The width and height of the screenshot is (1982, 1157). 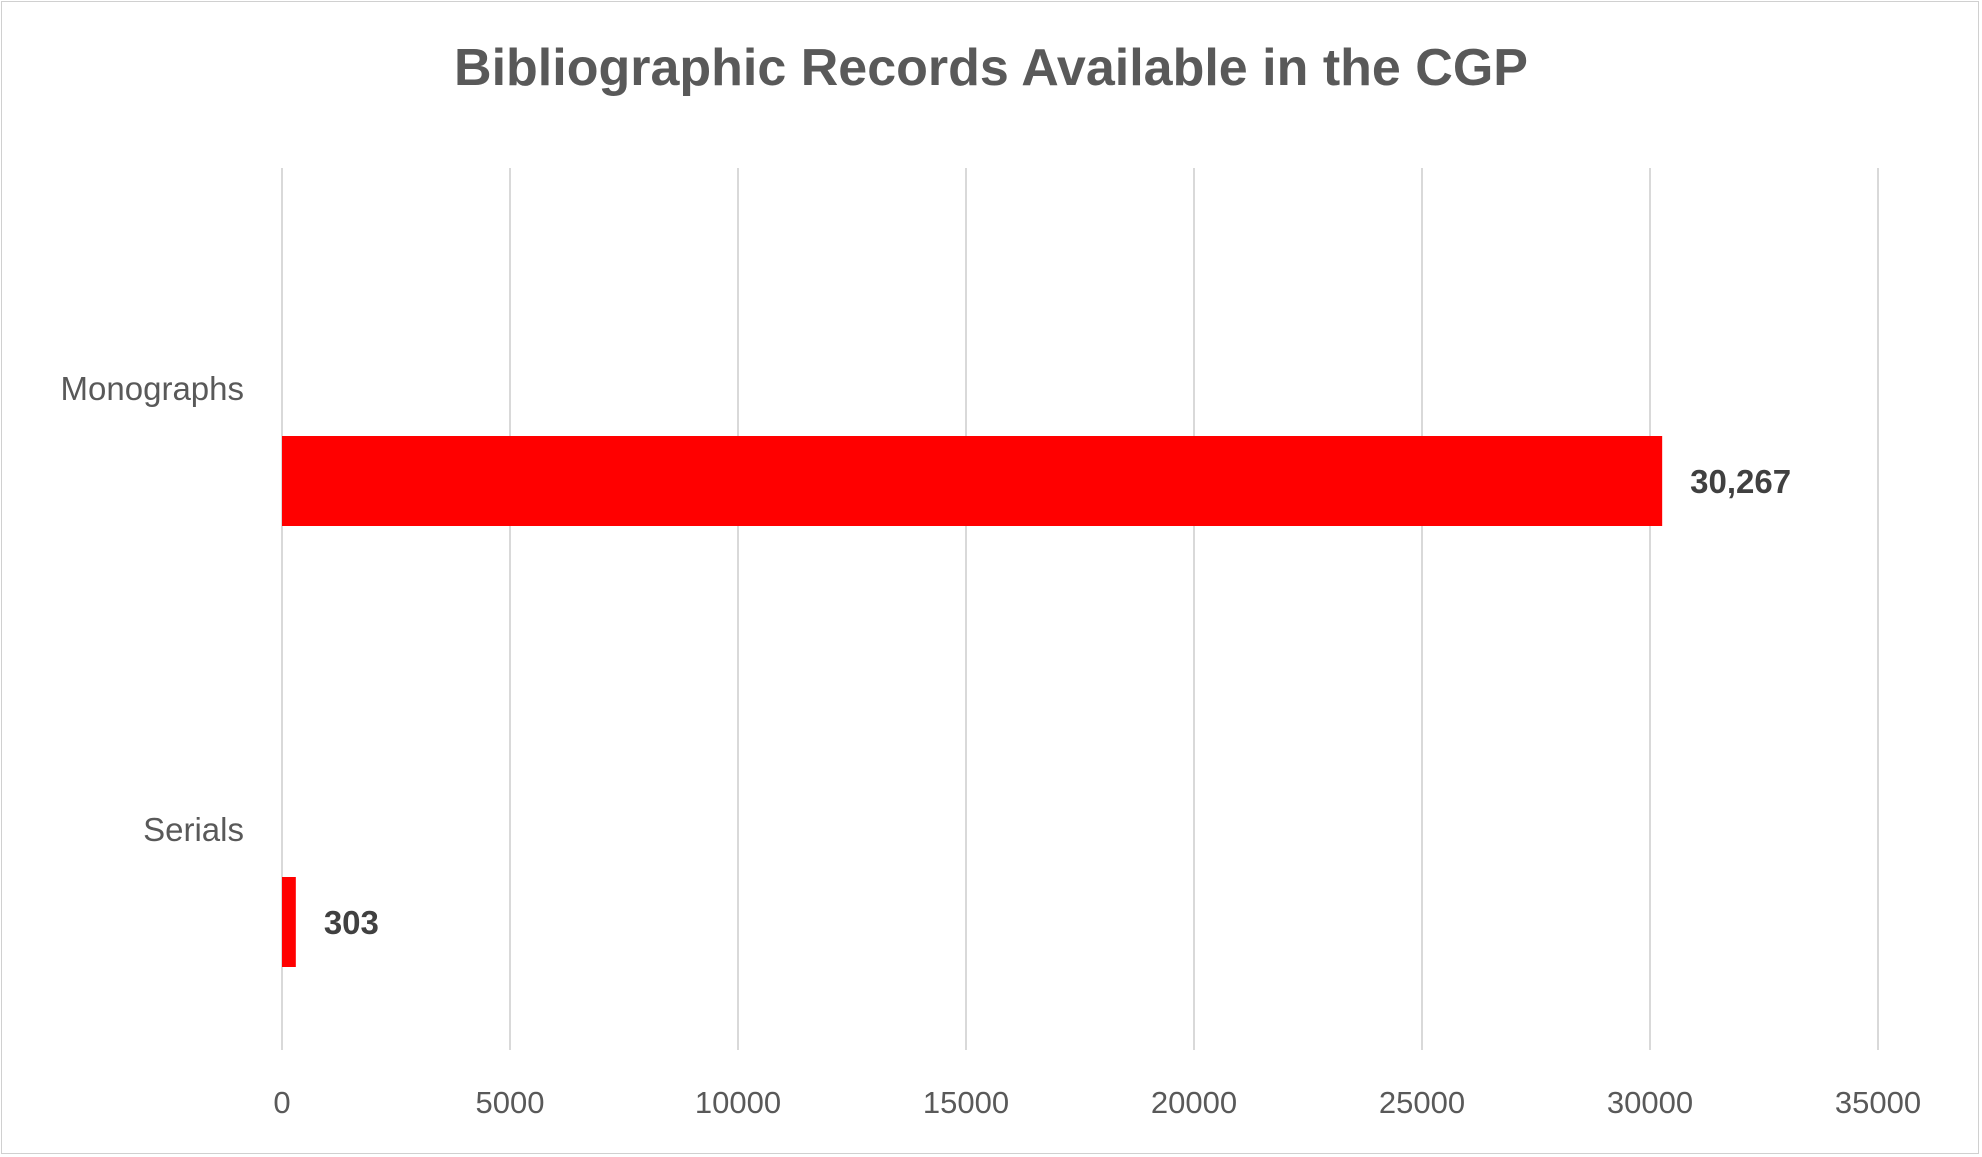 I want to click on category-label-serials: Serials, so click(x=193, y=829).